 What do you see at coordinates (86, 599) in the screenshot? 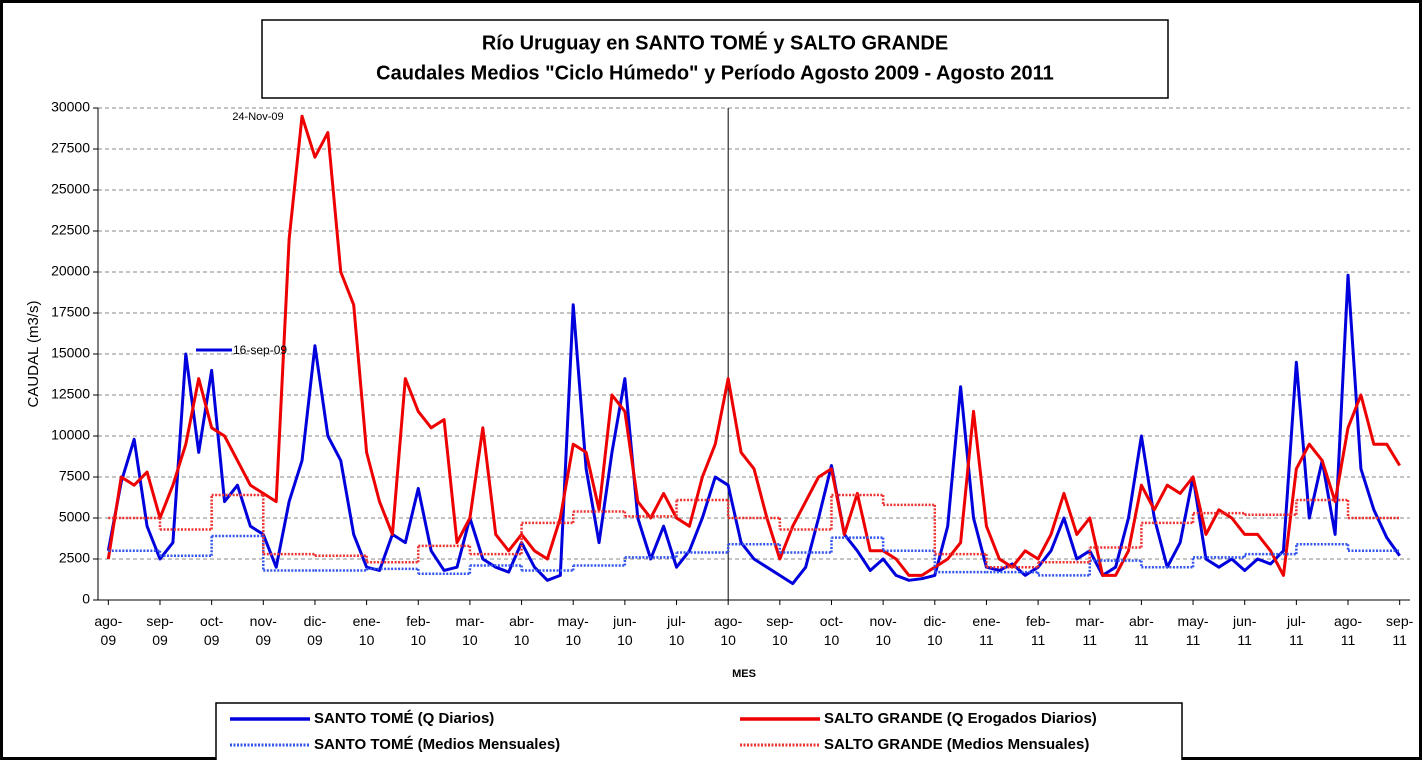
I see `y-tick-label: 0` at bounding box center [86, 599].